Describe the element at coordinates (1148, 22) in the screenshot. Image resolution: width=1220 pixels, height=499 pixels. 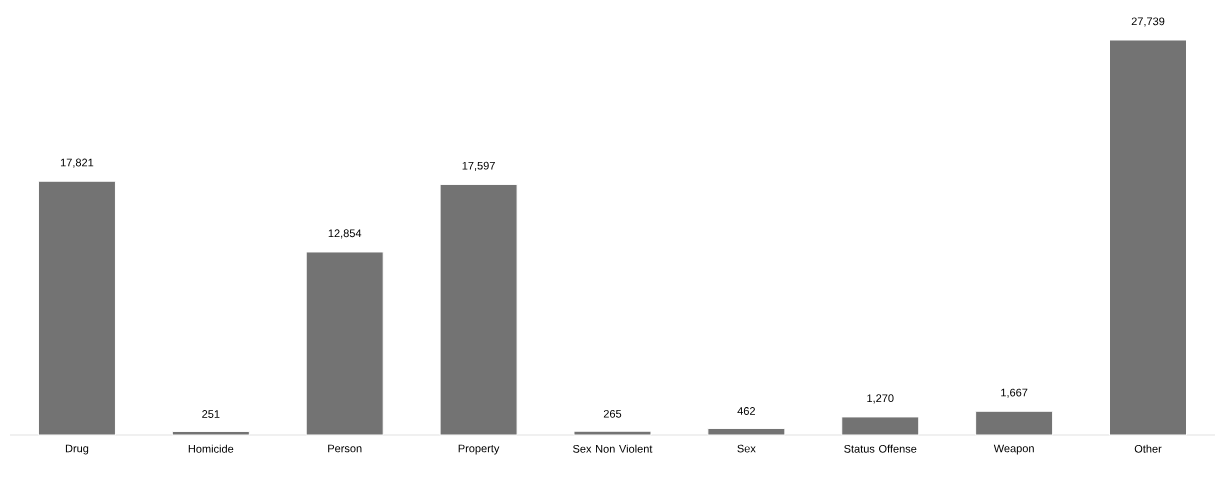
I see `data-label: 27,739` at that location.